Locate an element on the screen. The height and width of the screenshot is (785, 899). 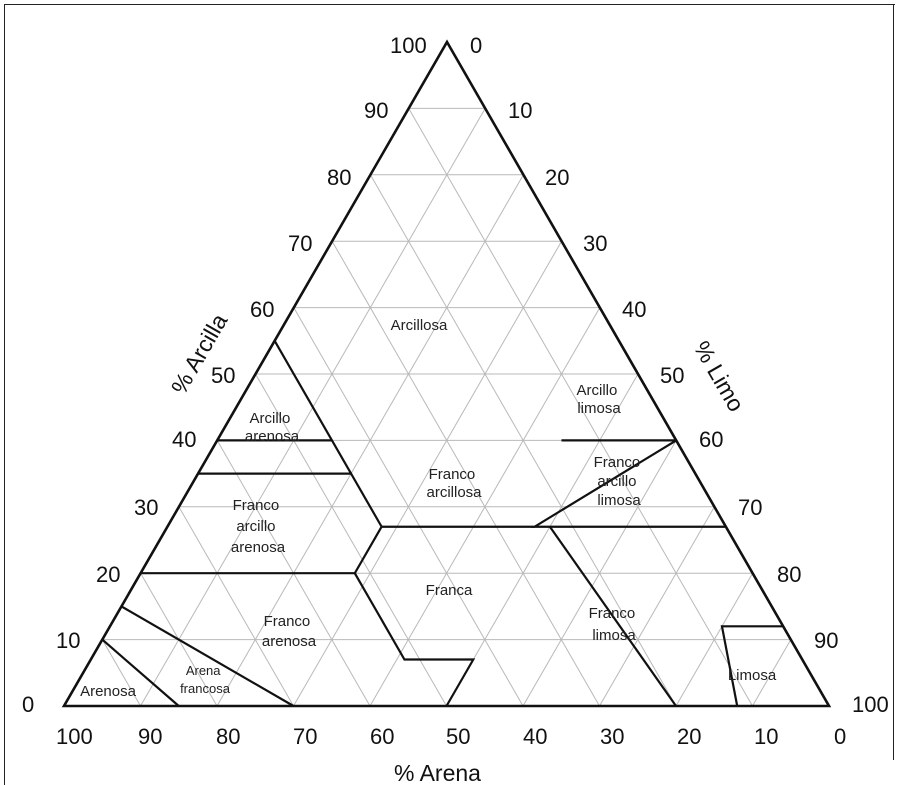
silt-tick-100: 100 is located at coordinates (870, 704).